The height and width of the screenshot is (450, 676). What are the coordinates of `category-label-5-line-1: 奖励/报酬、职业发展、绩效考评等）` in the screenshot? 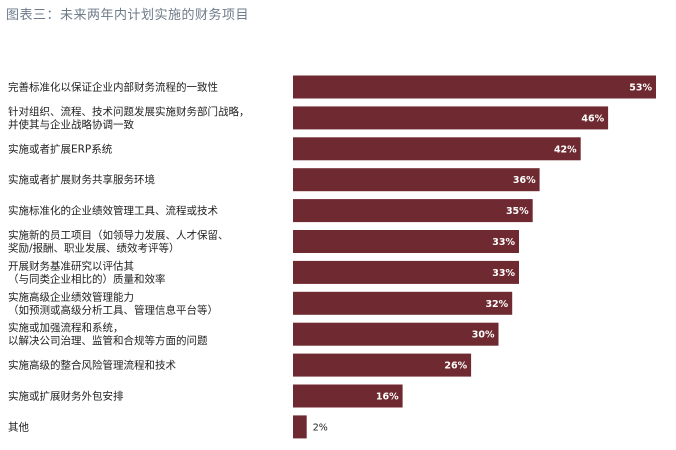 It's located at (94, 248).